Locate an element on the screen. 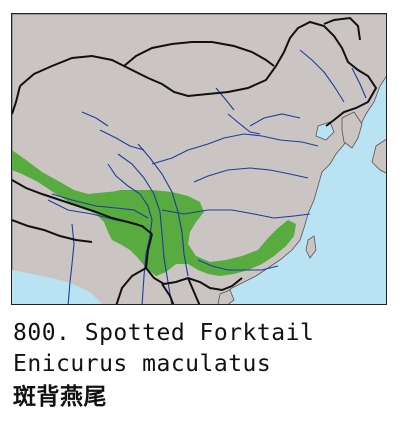 Image resolution: width=414 pixels, height=434 pixels. chinese-name: 斑背燕尾 is located at coordinates (60, 397).